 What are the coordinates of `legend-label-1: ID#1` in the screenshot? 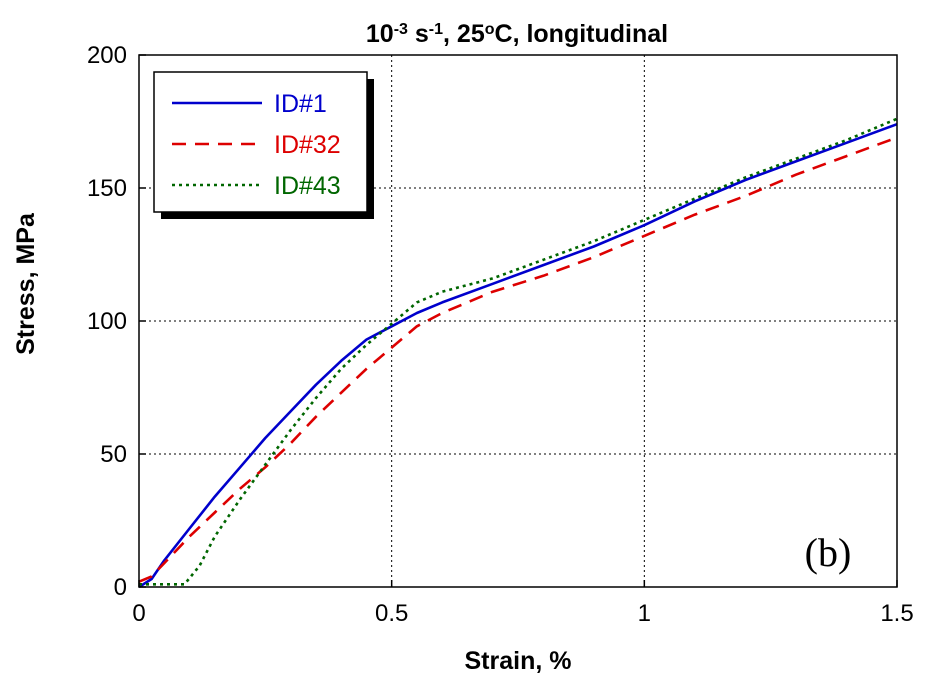 It's located at (300, 104).